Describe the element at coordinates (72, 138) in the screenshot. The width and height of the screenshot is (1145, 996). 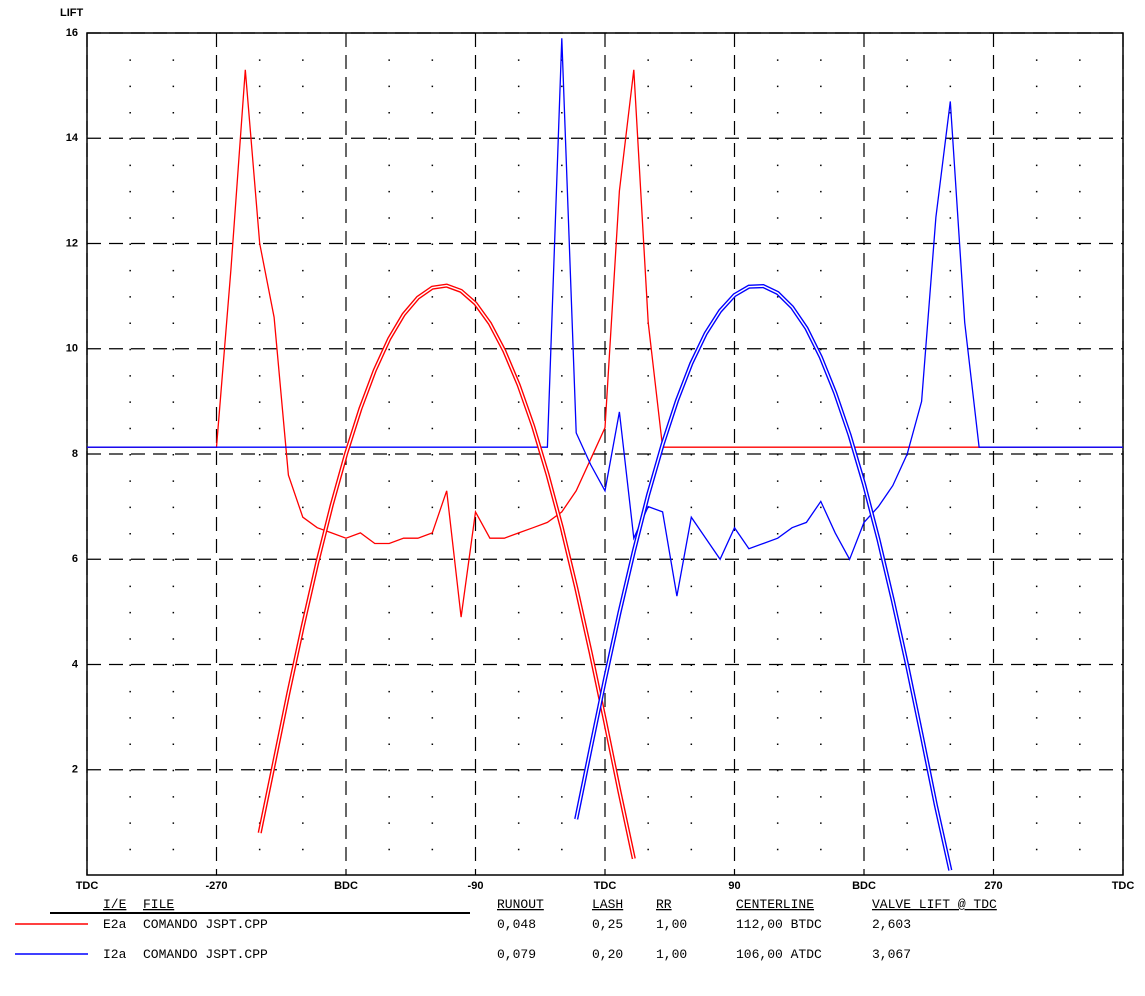
I see `y-tick-label: 14` at that location.